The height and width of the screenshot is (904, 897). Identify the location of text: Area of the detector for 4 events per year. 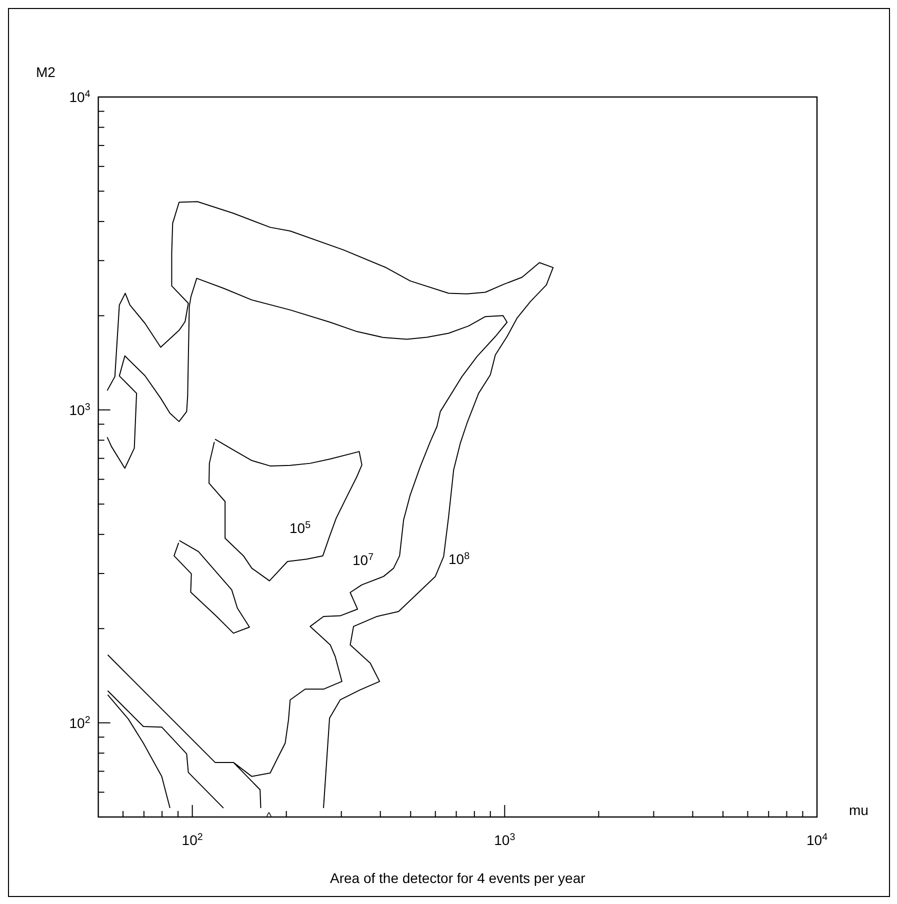
(458, 878).